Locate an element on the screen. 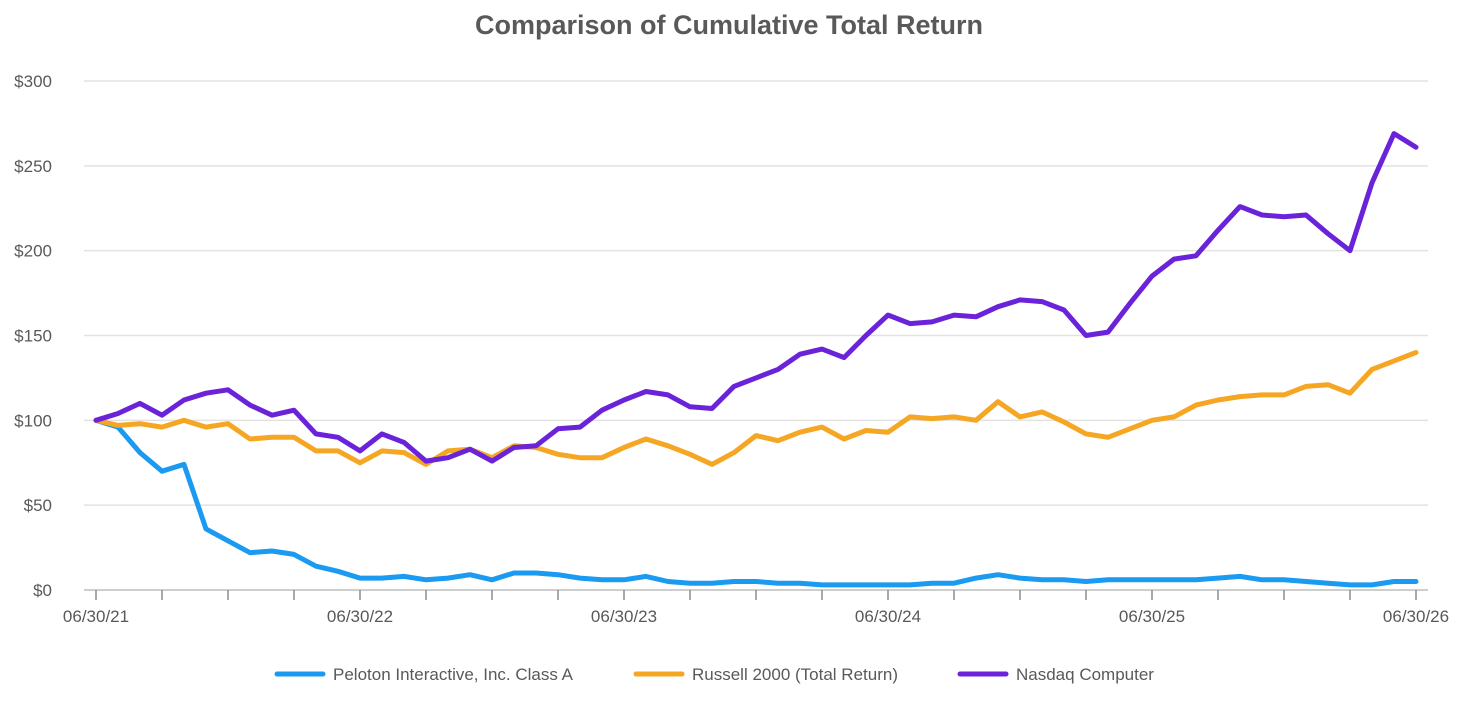  y-tick-label: $150 is located at coordinates (33, 336).